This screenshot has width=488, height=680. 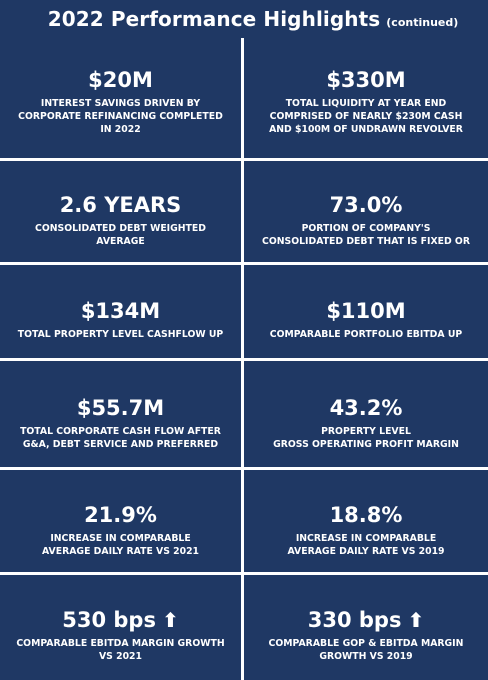 I want to click on highlight-value: $110M, so click(x=366, y=311).